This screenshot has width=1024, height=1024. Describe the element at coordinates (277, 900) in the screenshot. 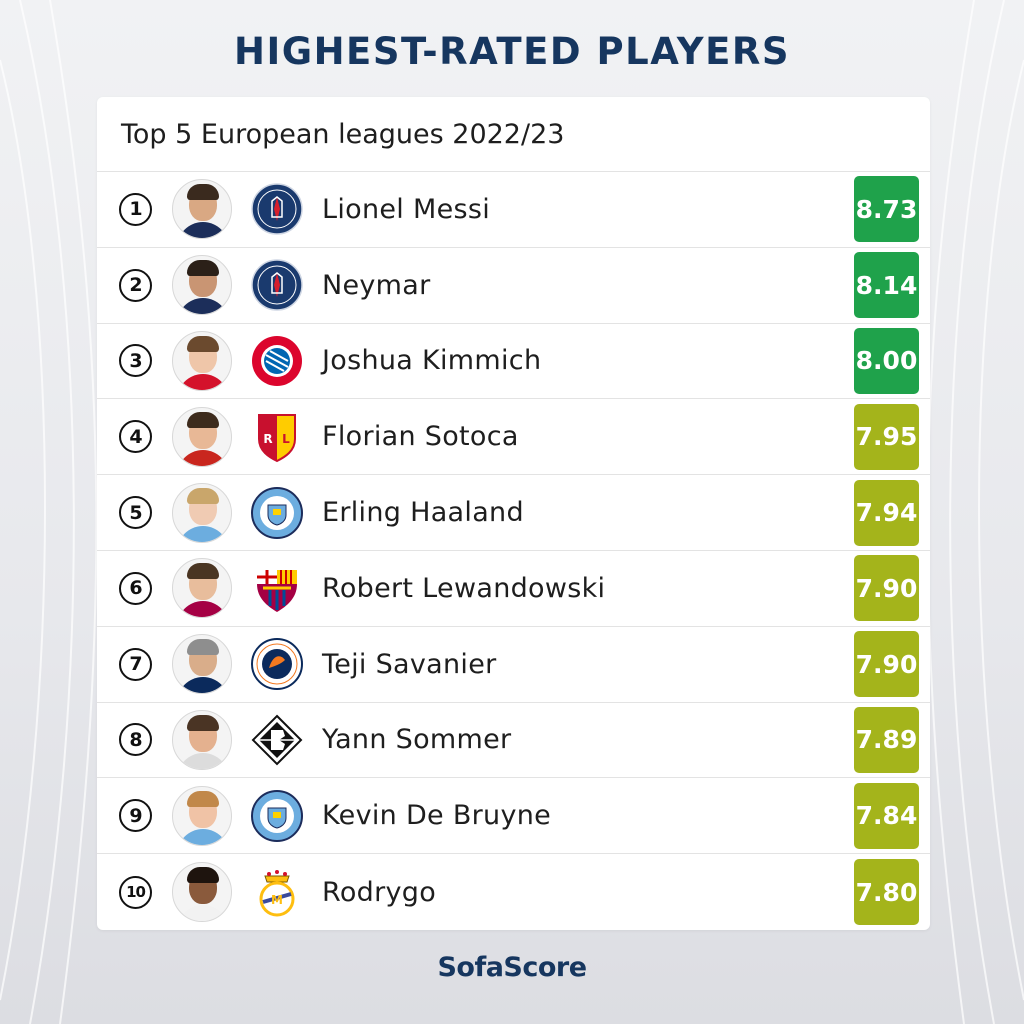

I see `svg-text: M` at that location.